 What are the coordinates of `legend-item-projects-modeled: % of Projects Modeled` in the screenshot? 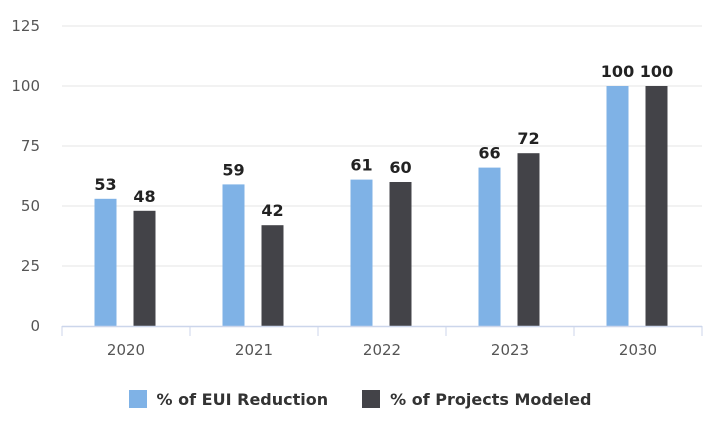 It's located at (476, 399).